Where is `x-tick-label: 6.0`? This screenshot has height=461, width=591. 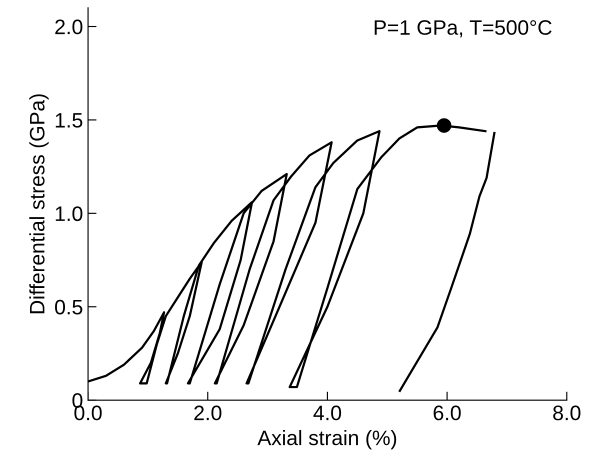 x-tick-label: 6.0 is located at coordinates (447, 413).